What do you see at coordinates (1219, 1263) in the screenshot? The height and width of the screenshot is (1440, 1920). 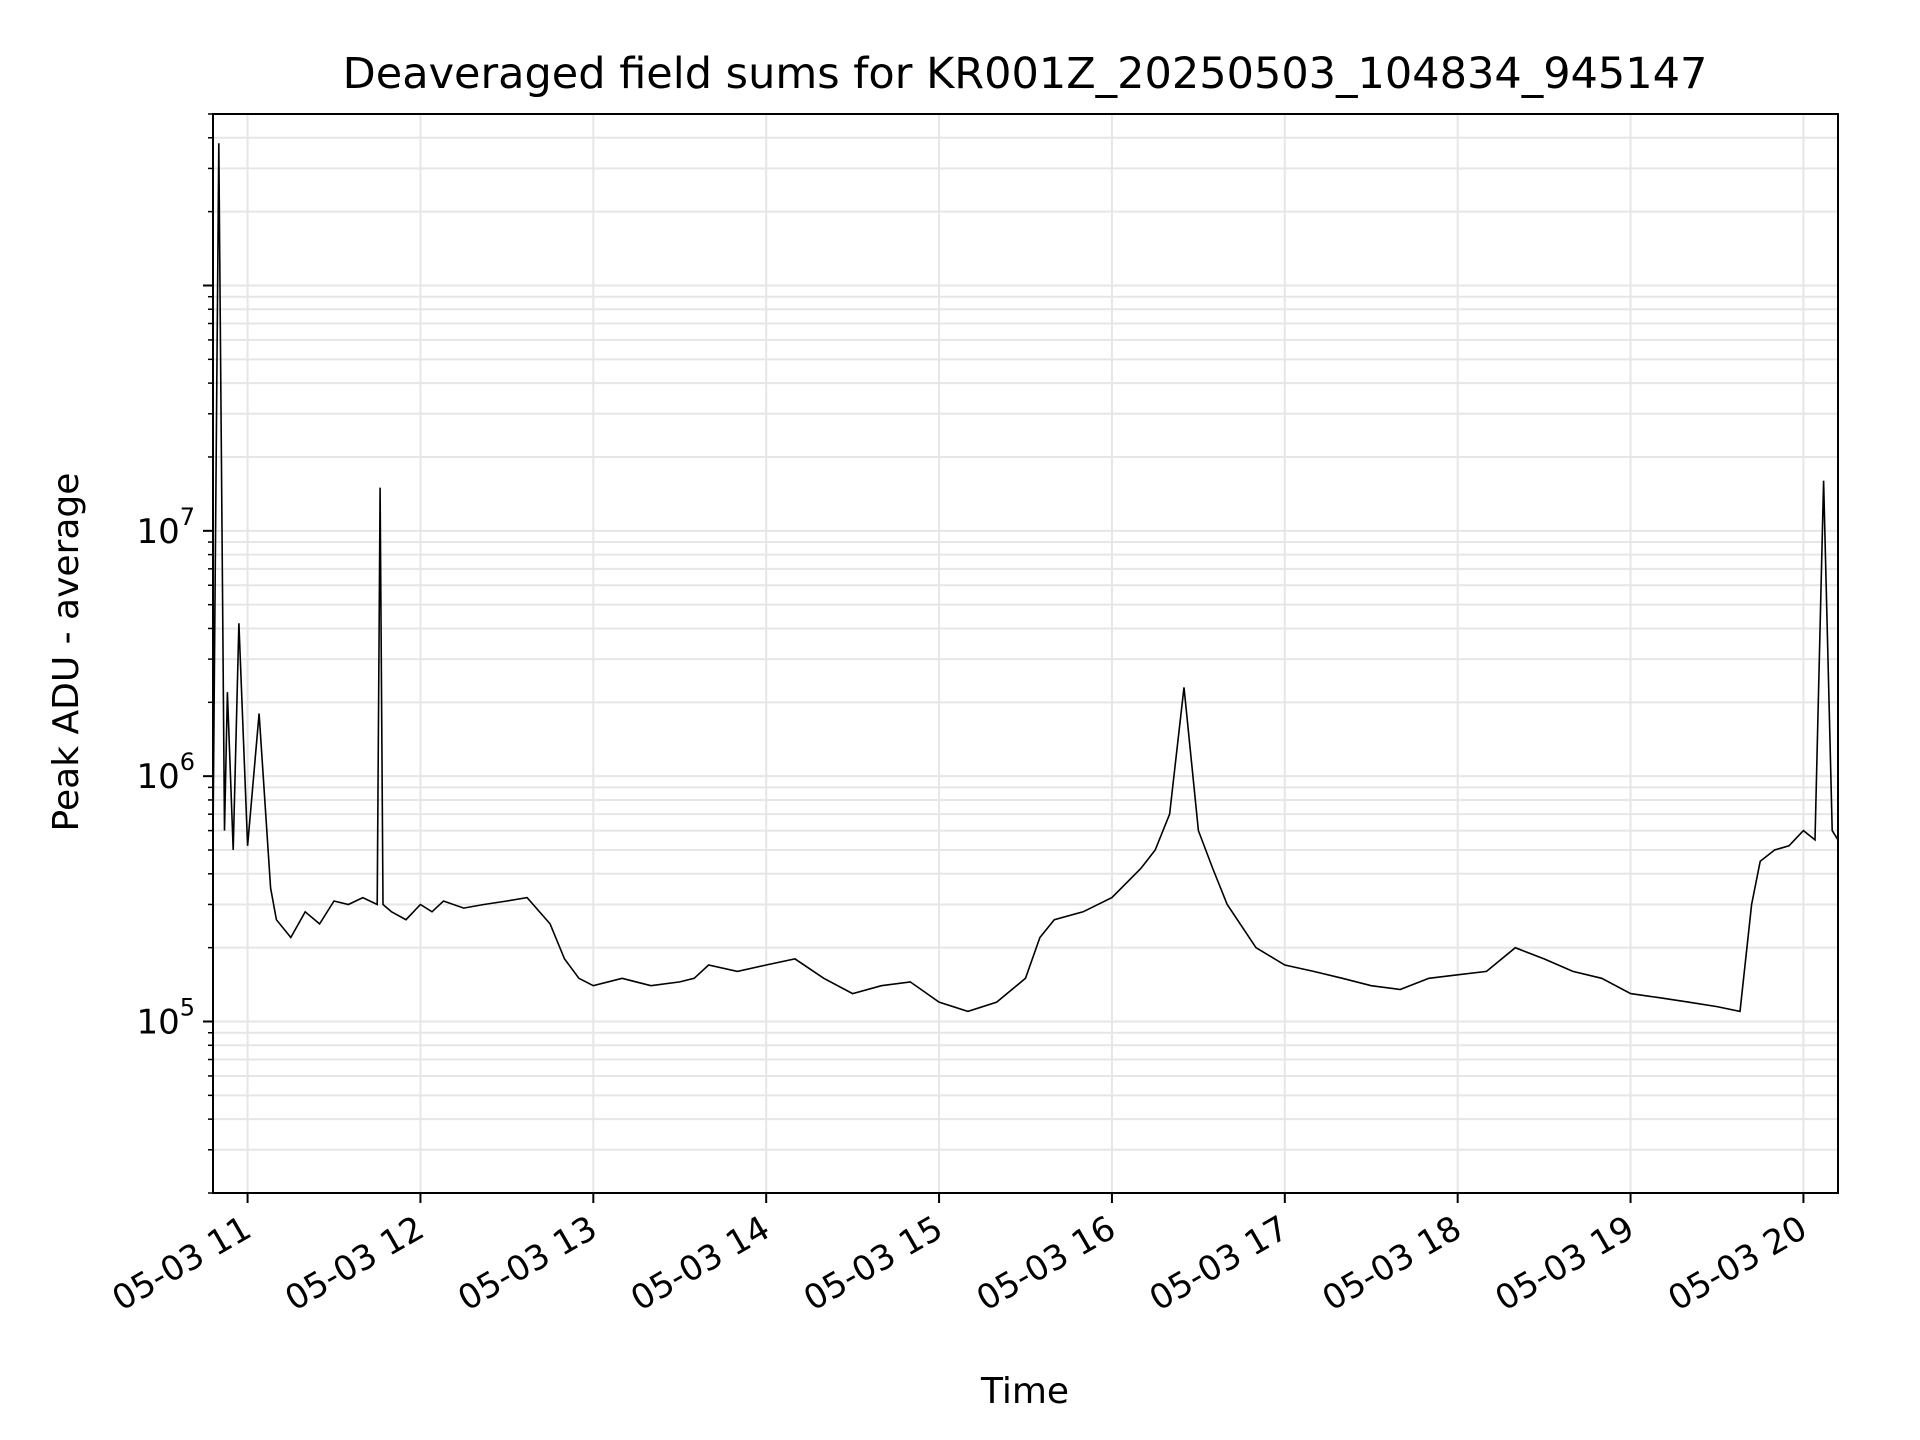 I see `x-tick-label: 05-03 17` at bounding box center [1219, 1263].